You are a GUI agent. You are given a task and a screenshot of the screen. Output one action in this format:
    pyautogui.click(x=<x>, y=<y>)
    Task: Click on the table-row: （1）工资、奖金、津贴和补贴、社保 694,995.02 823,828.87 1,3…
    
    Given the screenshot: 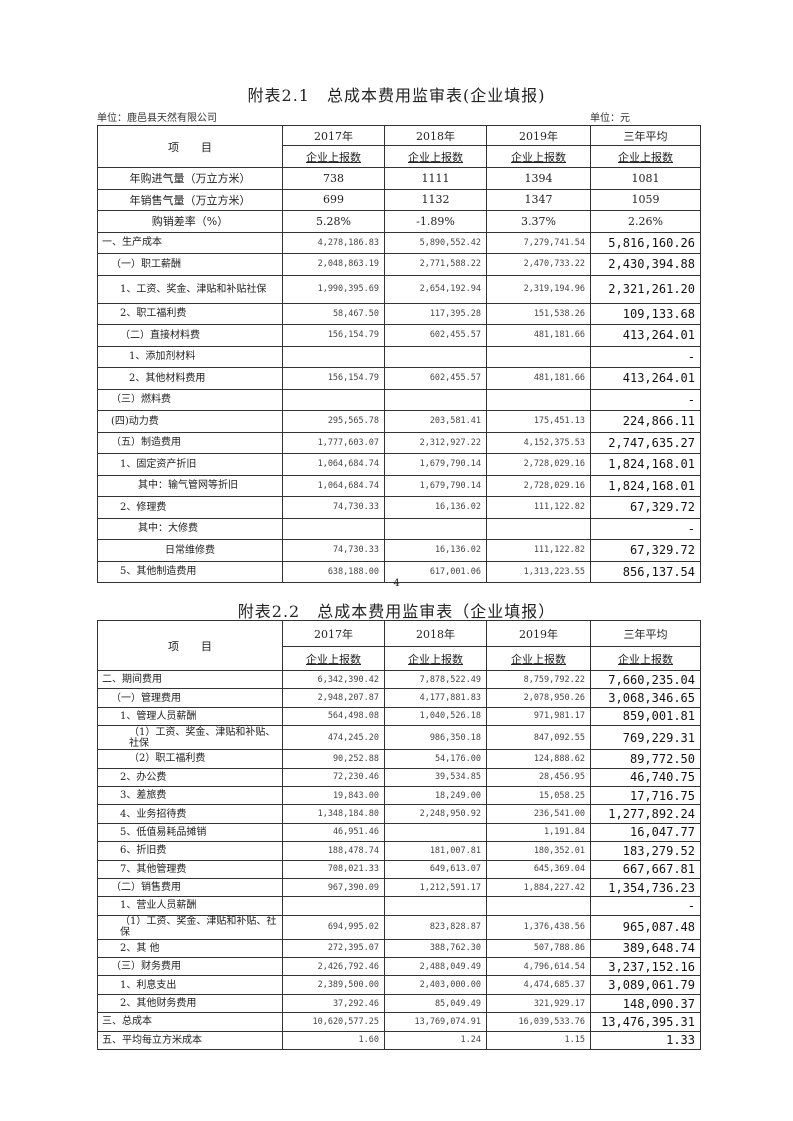 What is the action you would take?
    pyautogui.click(x=399, y=927)
    